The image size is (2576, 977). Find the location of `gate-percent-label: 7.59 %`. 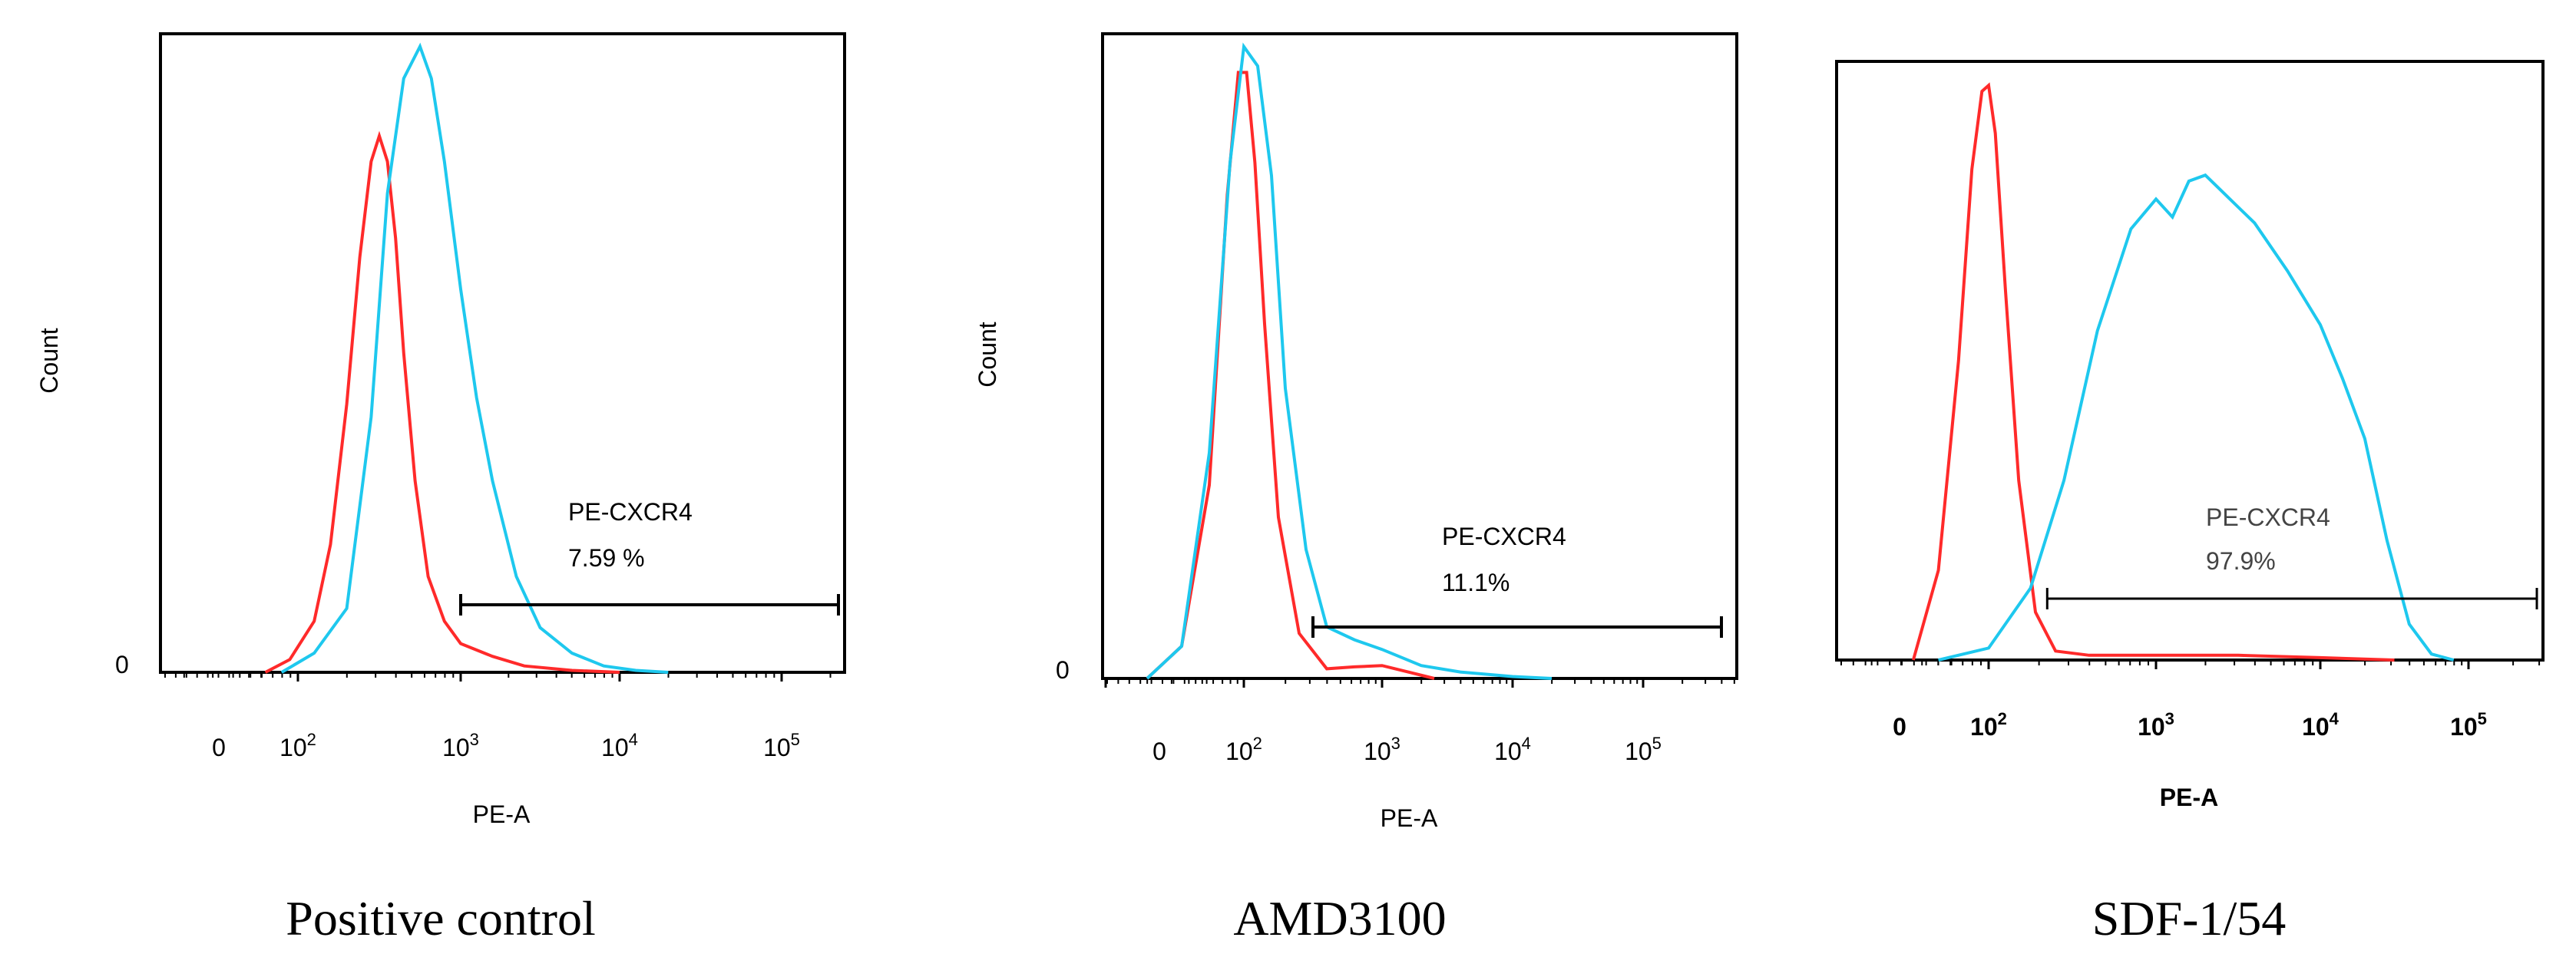

gate-percent-label: 7.59 % is located at coordinates (606, 558).